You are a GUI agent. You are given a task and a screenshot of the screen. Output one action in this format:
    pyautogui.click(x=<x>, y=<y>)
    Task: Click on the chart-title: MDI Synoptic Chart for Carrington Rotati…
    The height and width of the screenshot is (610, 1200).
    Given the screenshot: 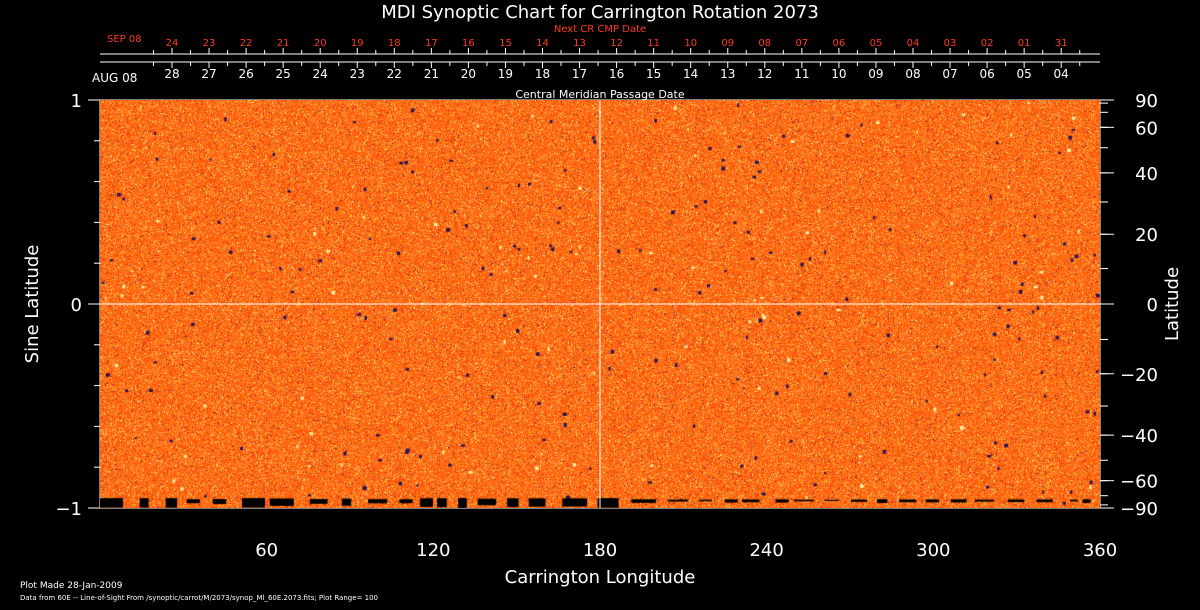 What is the action you would take?
    pyautogui.click(x=600, y=12)
    